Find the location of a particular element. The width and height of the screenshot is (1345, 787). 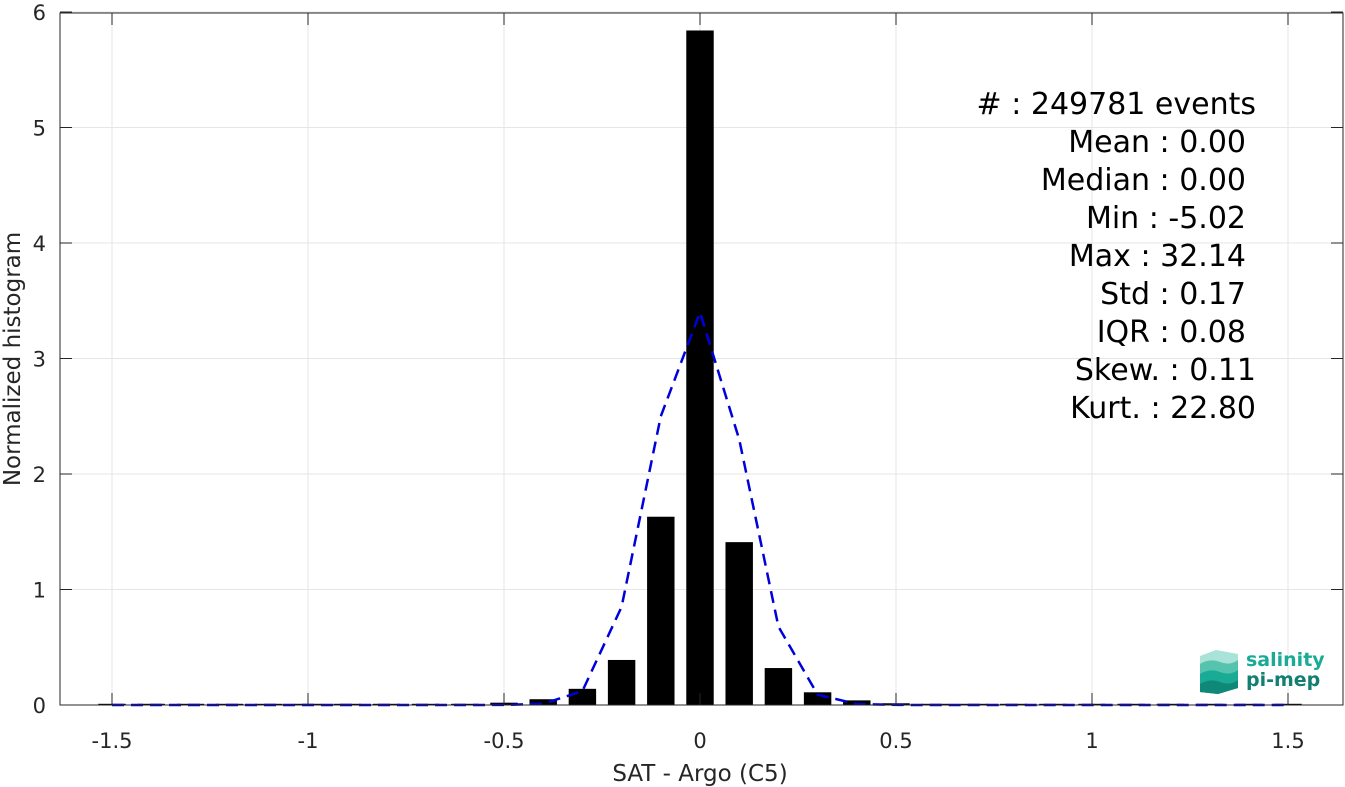

stats-line: # : 249781 events is located at coordinates (1116, 104).